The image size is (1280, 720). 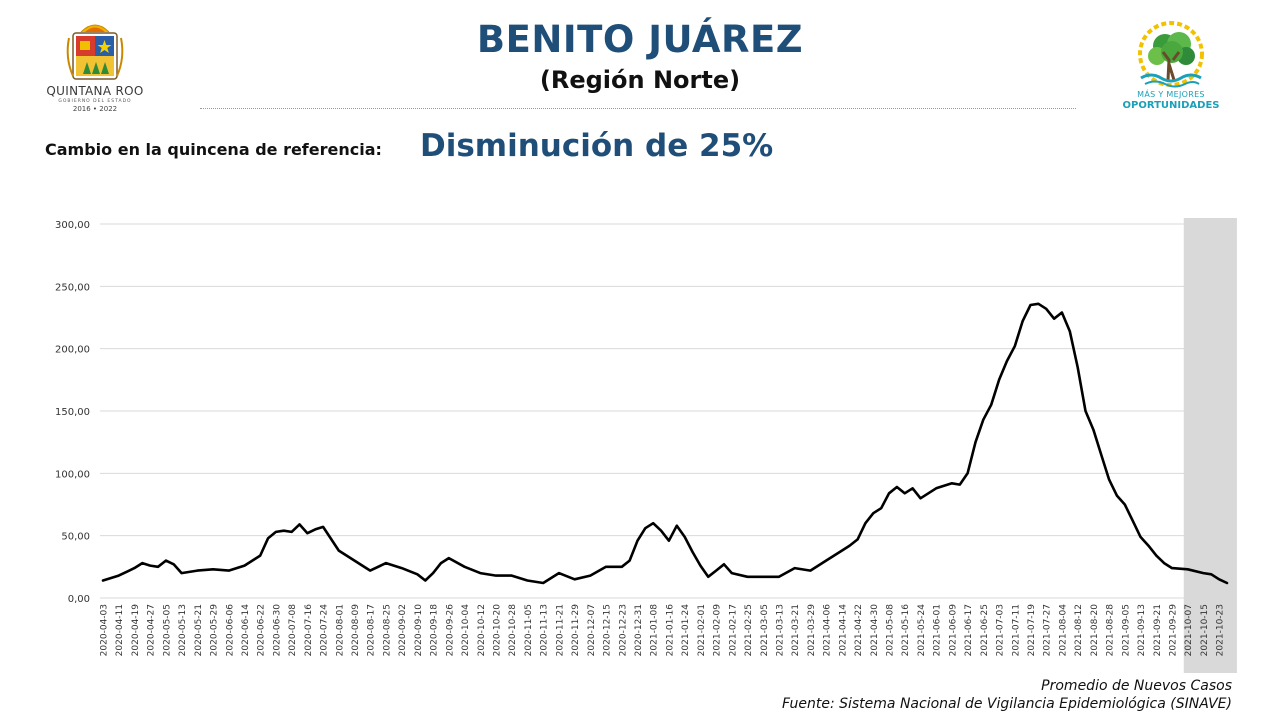 I want to click on reference-window-shade, so click(x=1210, y=445).